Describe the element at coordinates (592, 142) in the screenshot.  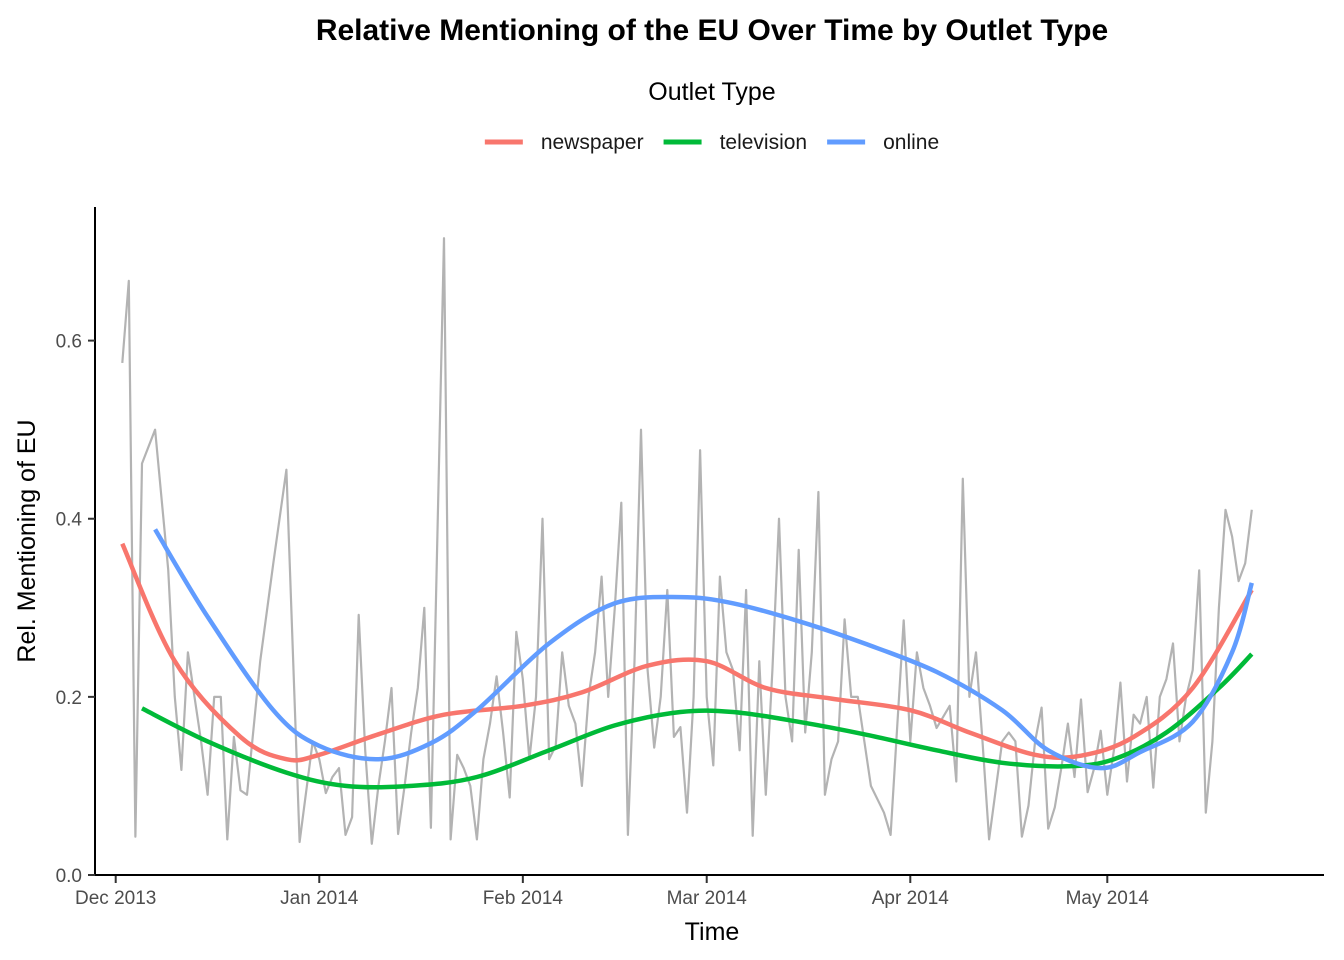
I see `legend-label: newspaper` at that location.